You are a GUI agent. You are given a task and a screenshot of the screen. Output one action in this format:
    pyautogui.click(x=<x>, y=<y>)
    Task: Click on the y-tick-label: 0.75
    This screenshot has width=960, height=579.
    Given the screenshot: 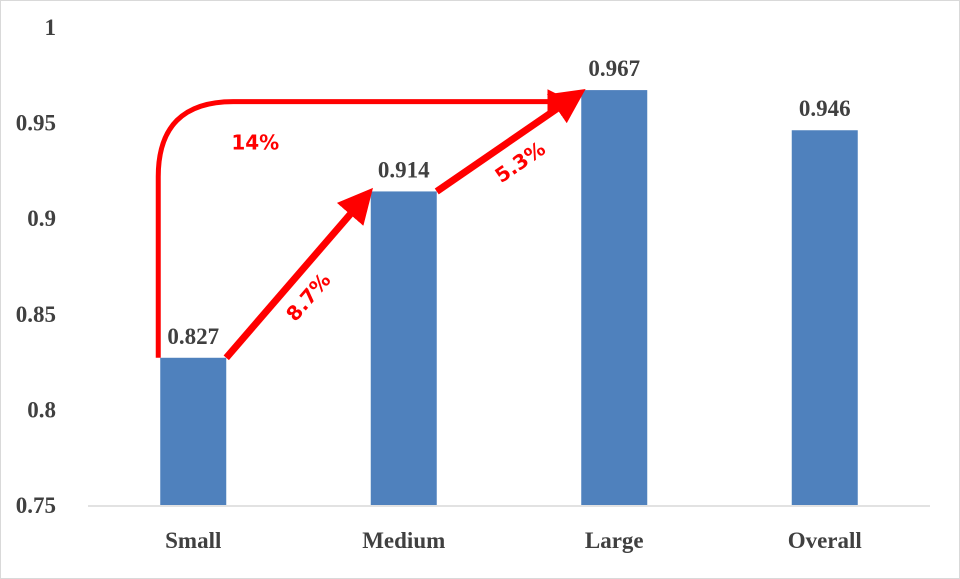 What is the action you would take?
    pyautogui.click(x=36, y=505)
    